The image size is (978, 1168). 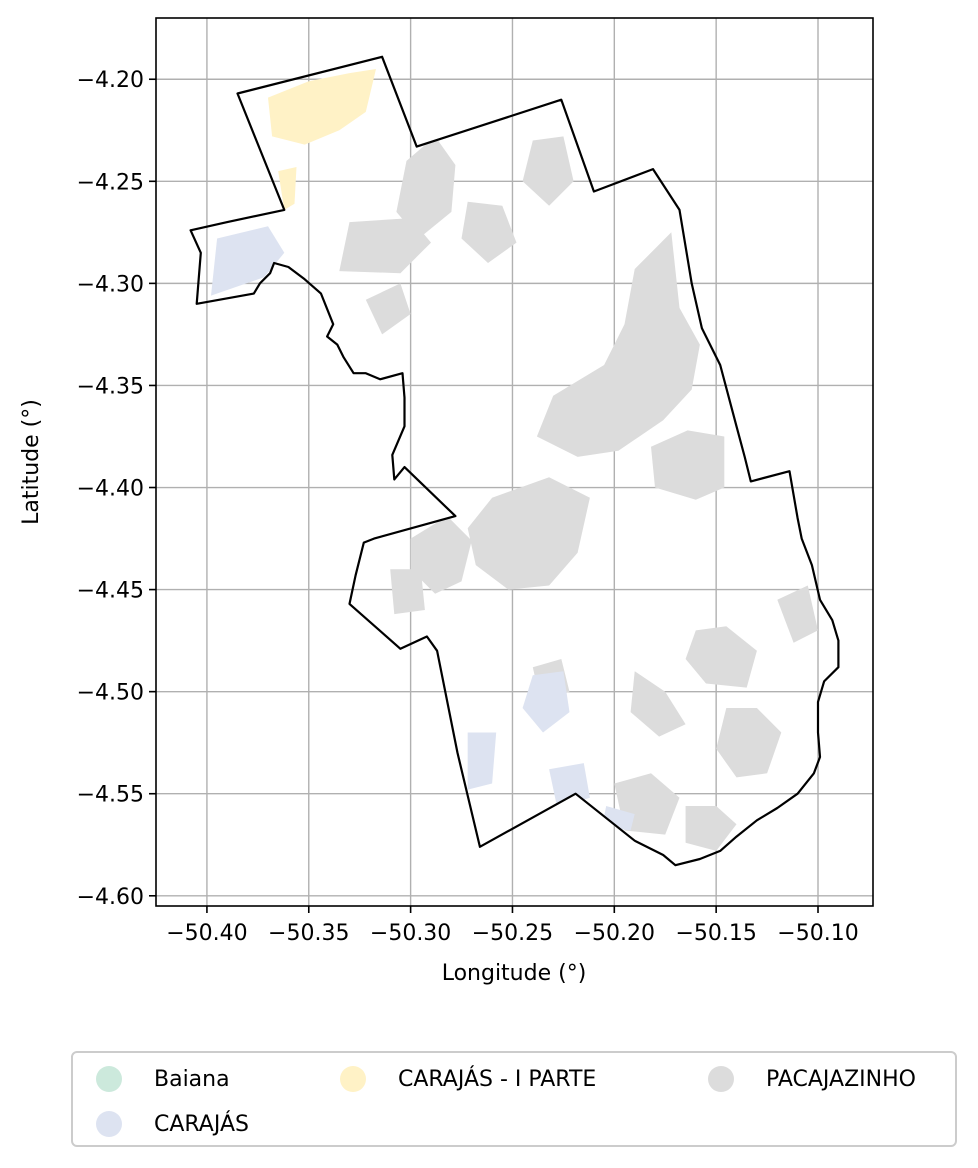 I want to click on legend-item-baiana: Baiana, so click(x=163, y=1079).